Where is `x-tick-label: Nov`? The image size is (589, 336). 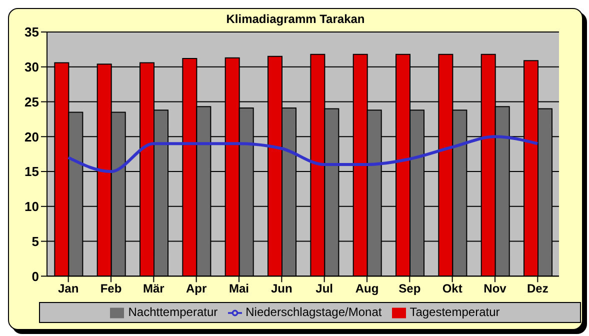
x-tick-label: Nov is located at coordinates (495, 289).